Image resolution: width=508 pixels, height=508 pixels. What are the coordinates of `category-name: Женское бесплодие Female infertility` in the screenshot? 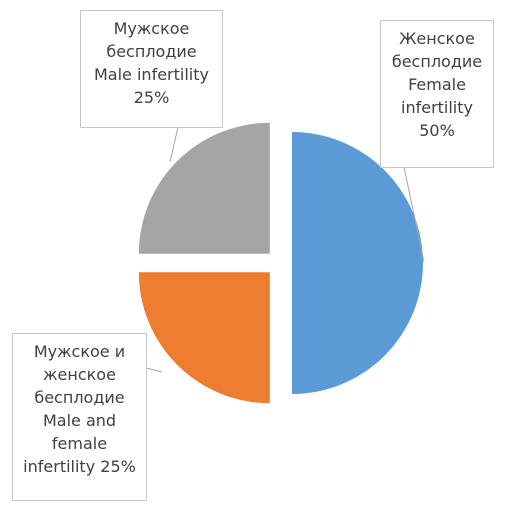 It's located at (437, 73).